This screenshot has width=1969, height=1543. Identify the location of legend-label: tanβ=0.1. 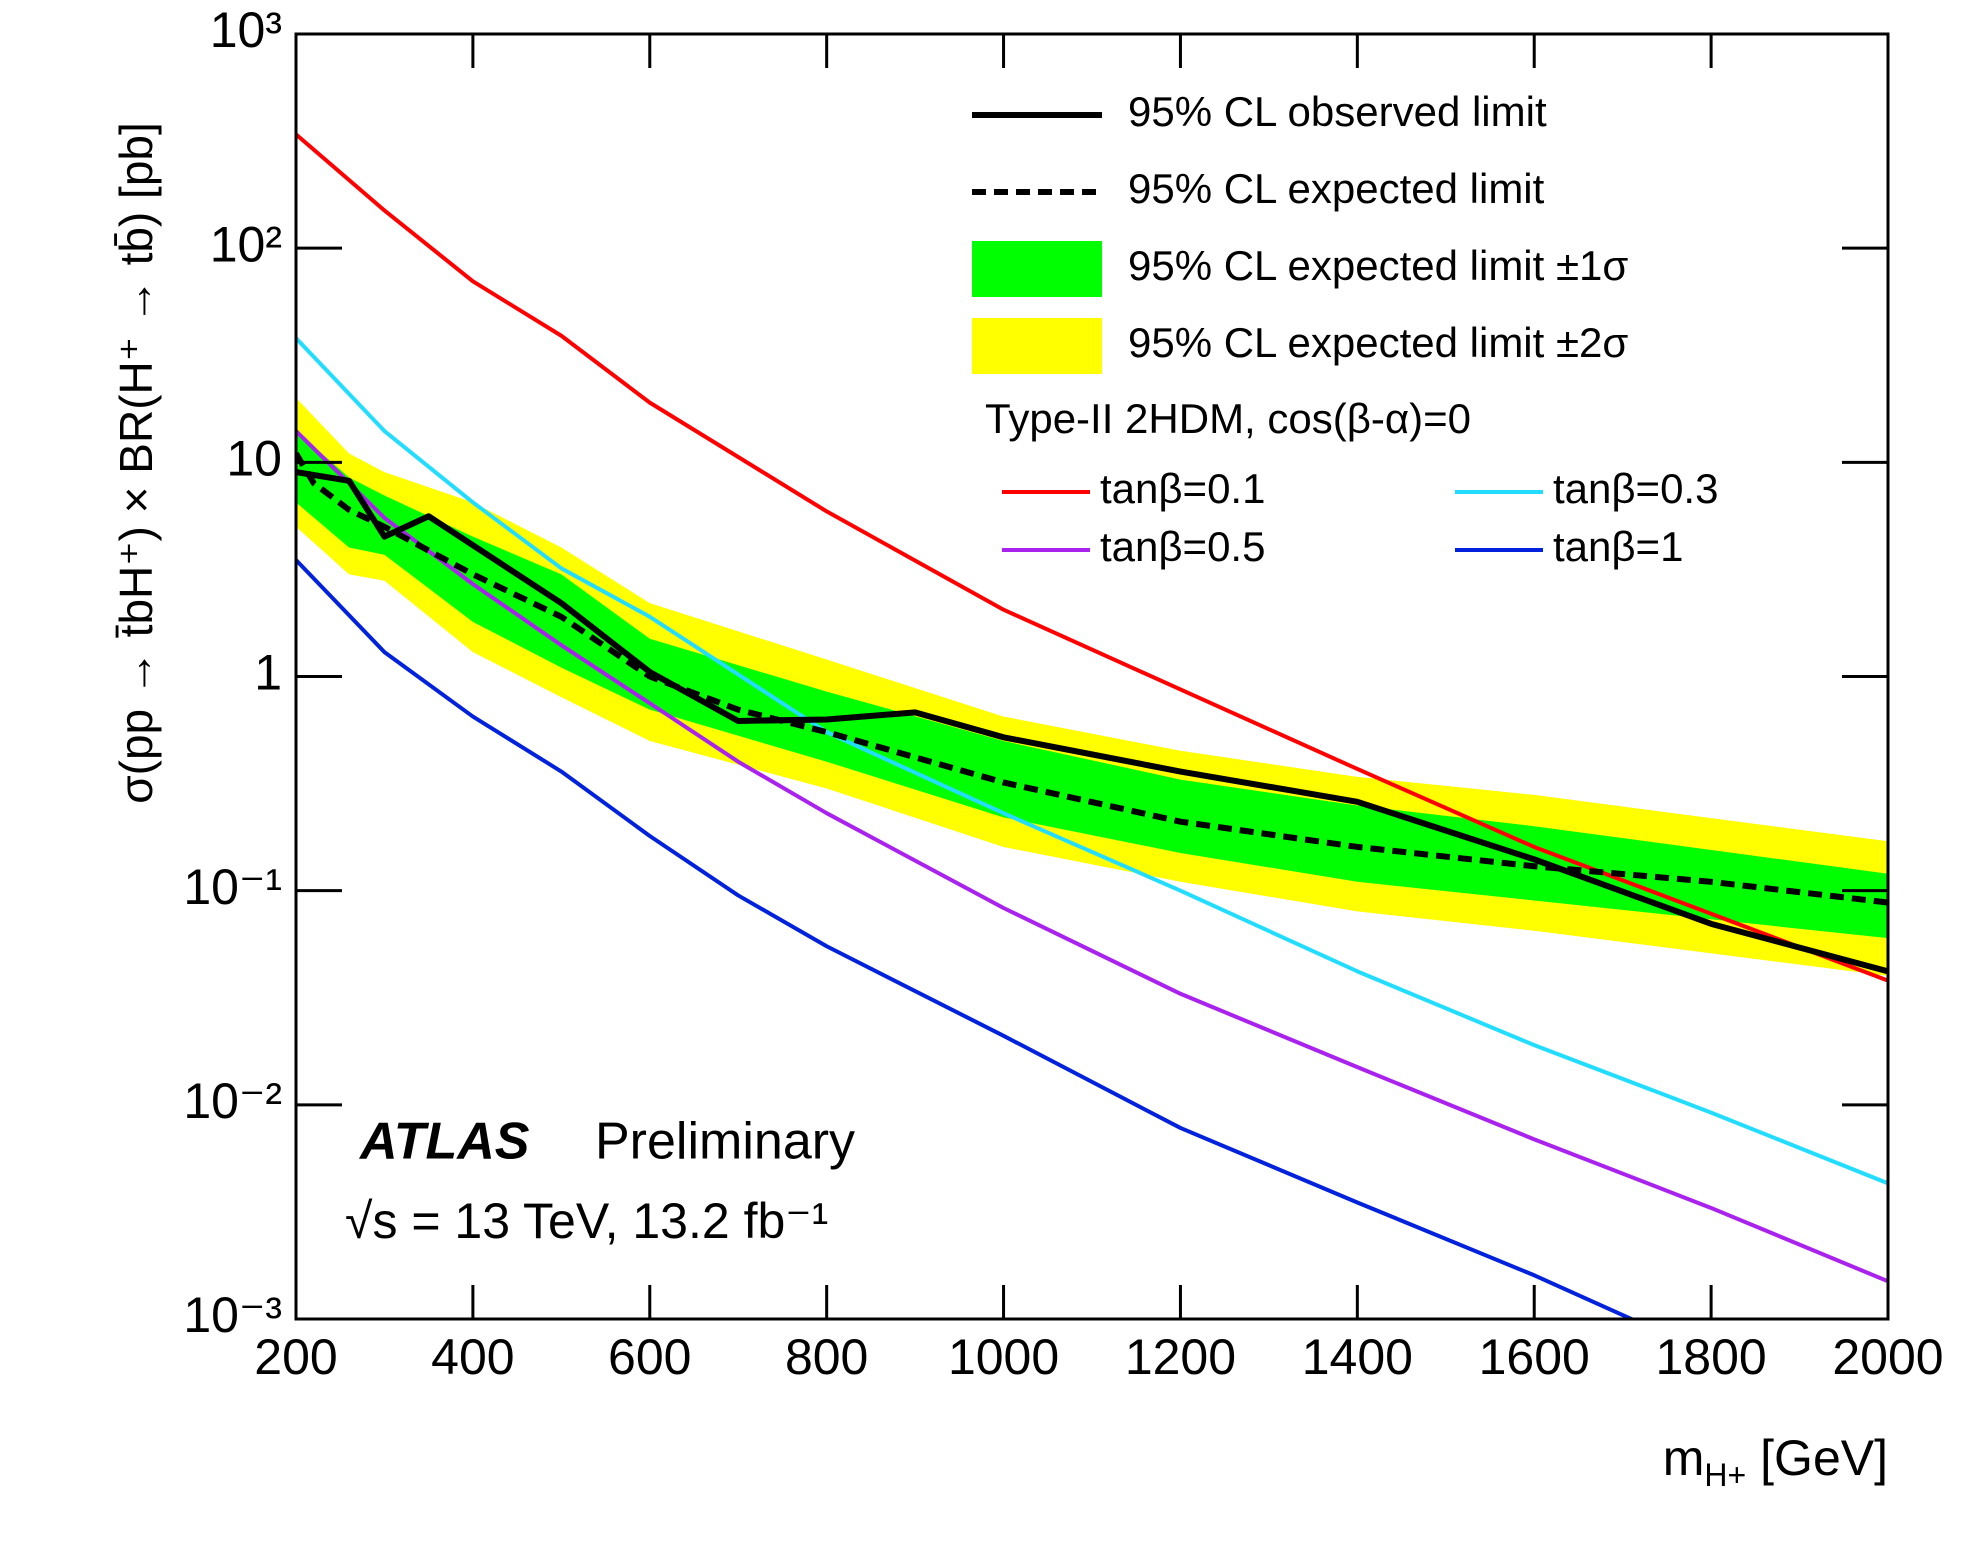
(1182, 488).